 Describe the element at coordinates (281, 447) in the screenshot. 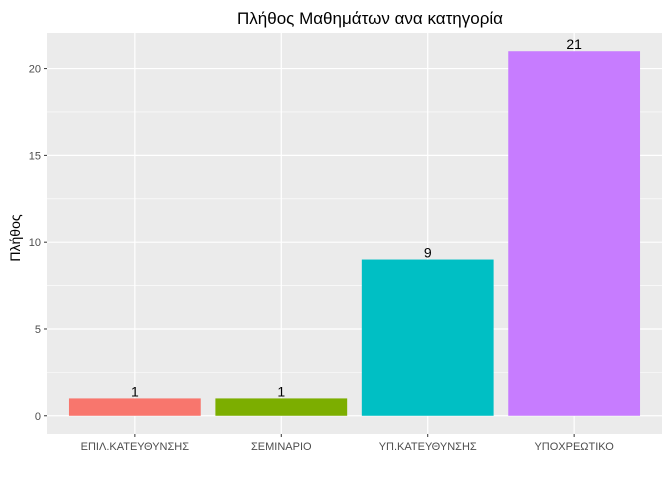

I see `x-tick-label: ΣΕΜΙΝΑΡΙΟ` at that location.